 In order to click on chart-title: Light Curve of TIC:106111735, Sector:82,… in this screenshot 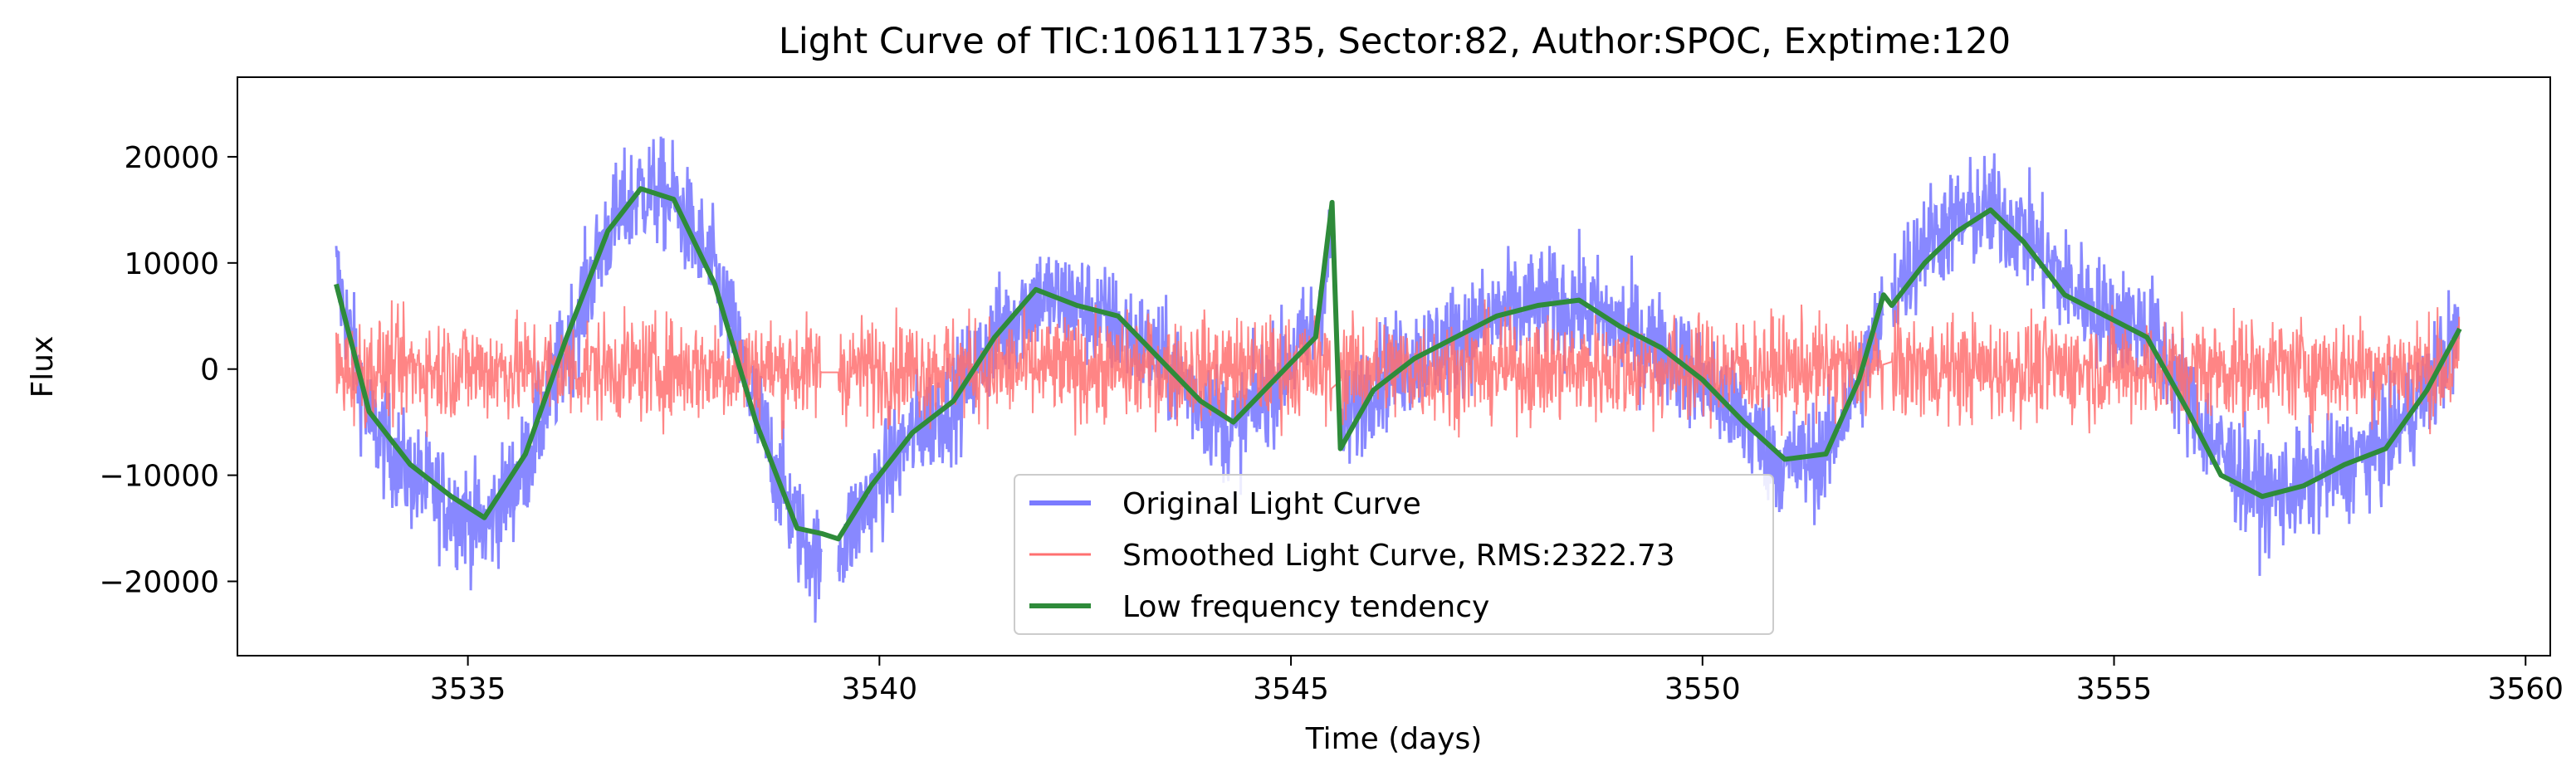, I will do `click(1395, 41)`.